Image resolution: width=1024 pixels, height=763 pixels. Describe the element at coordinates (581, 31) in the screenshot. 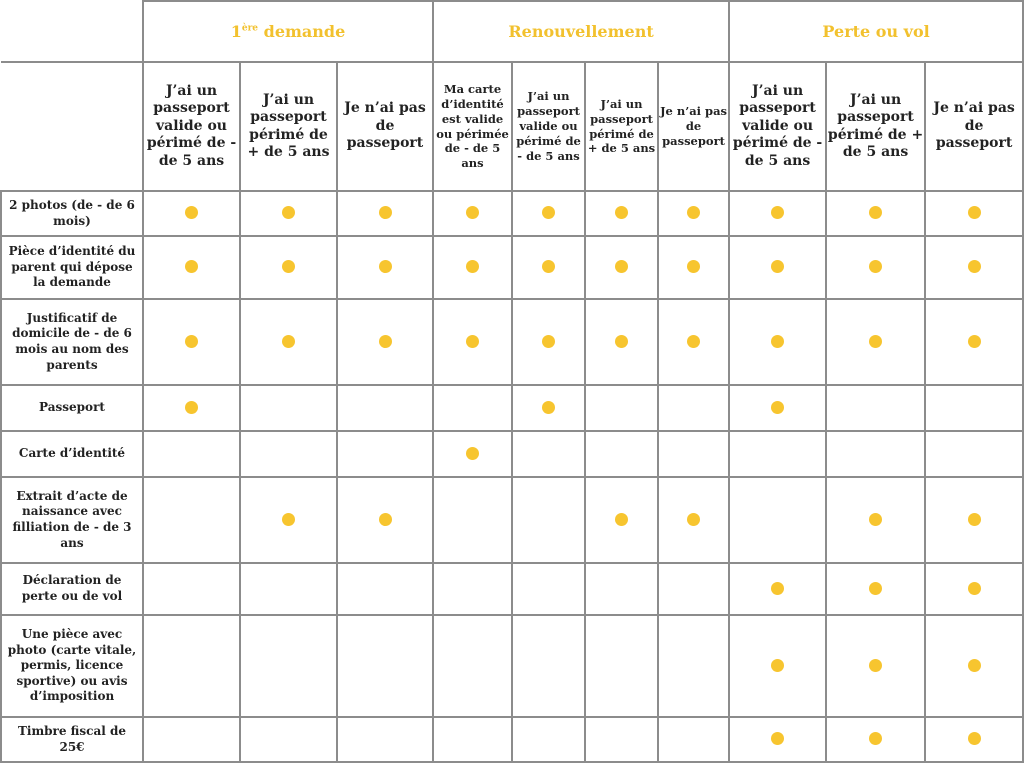

I see `group-header-renewal: Renouvellement` at that location.